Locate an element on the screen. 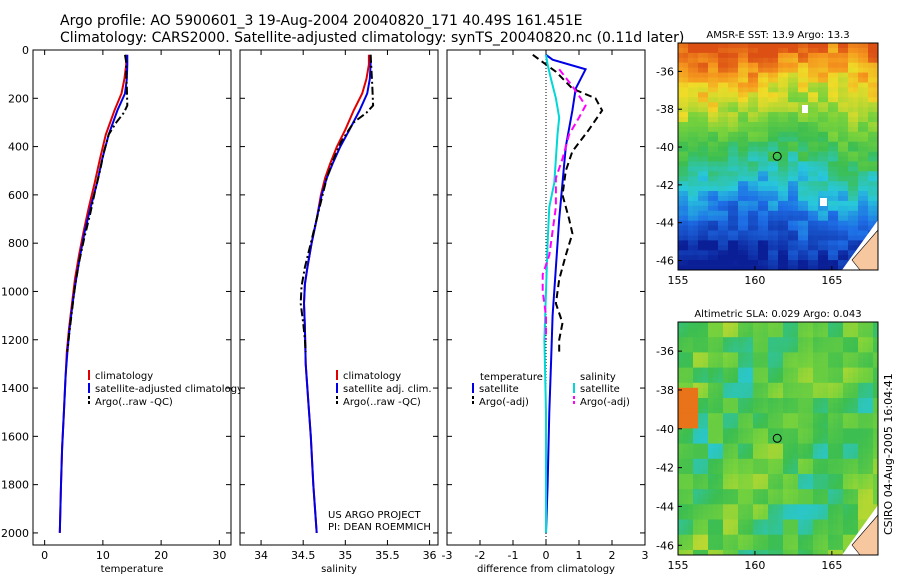 The image size is (900, 580). map-title: Altimetric SLA: 0.029 Argo: 0.043 is located at coordinates (777, 314).